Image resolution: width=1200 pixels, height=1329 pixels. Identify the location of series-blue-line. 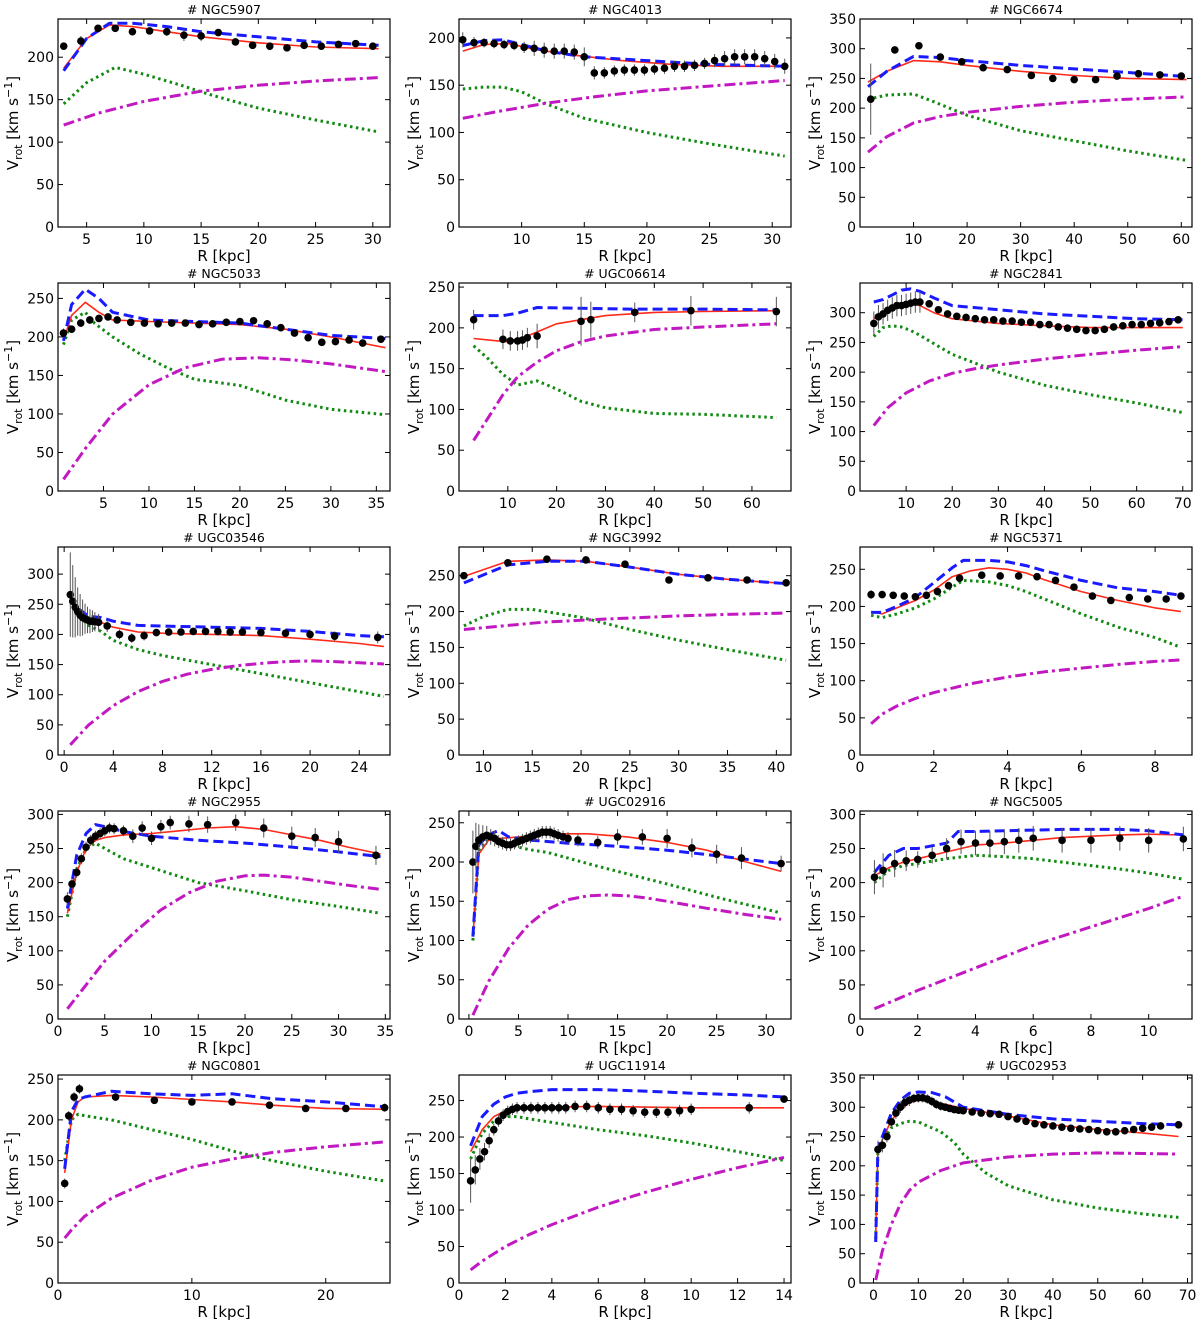
(623, 53).